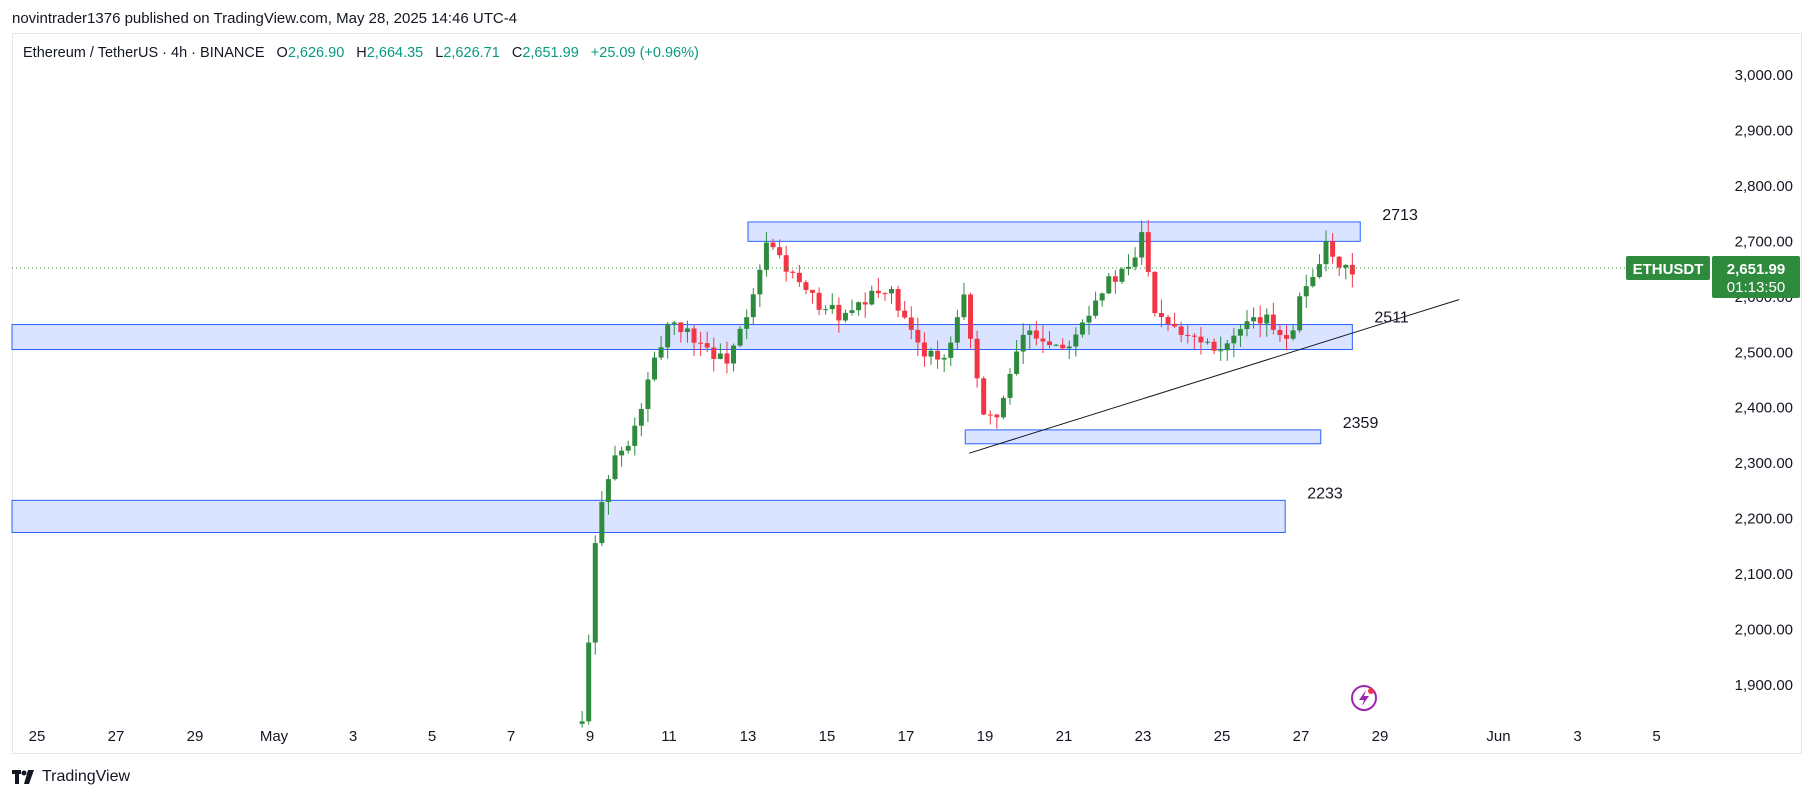 This screenshot has height=799, width=1814. What do you see at coordinates (1214, 376) in the screenshot?
I see `trendline` at bounding box center [1214, 376].